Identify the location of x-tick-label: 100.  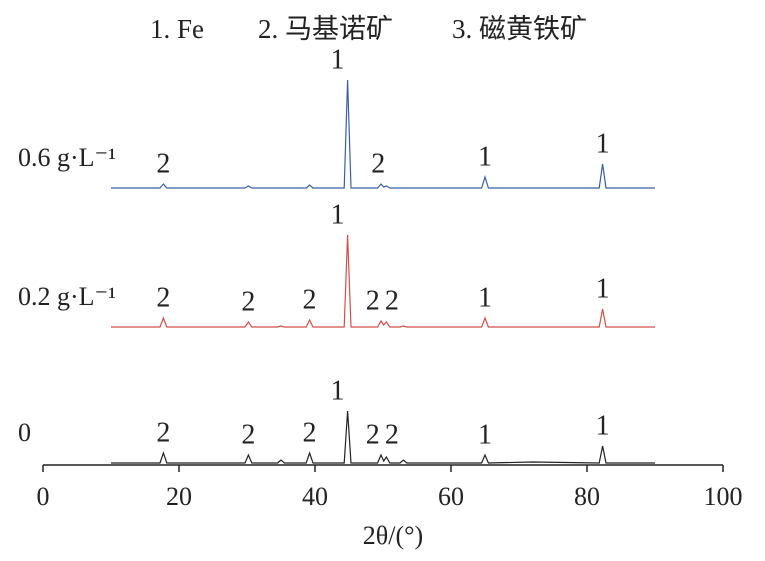
(723, 496).